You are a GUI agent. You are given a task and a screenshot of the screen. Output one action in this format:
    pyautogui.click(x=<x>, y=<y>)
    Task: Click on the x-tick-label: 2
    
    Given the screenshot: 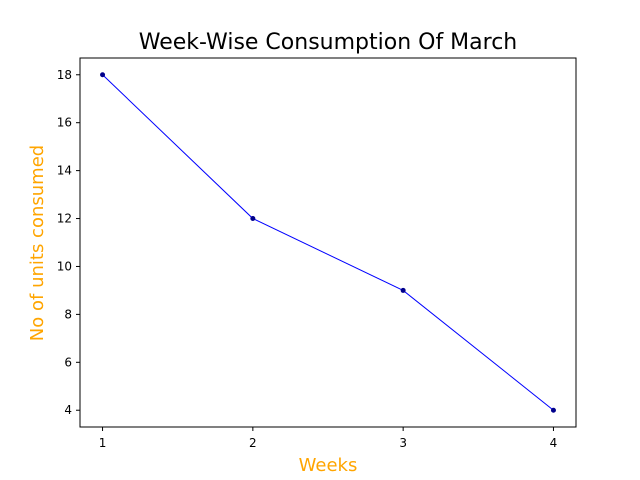 What is the action you would take?
    pyautogui.click(x=253, y=443)
    